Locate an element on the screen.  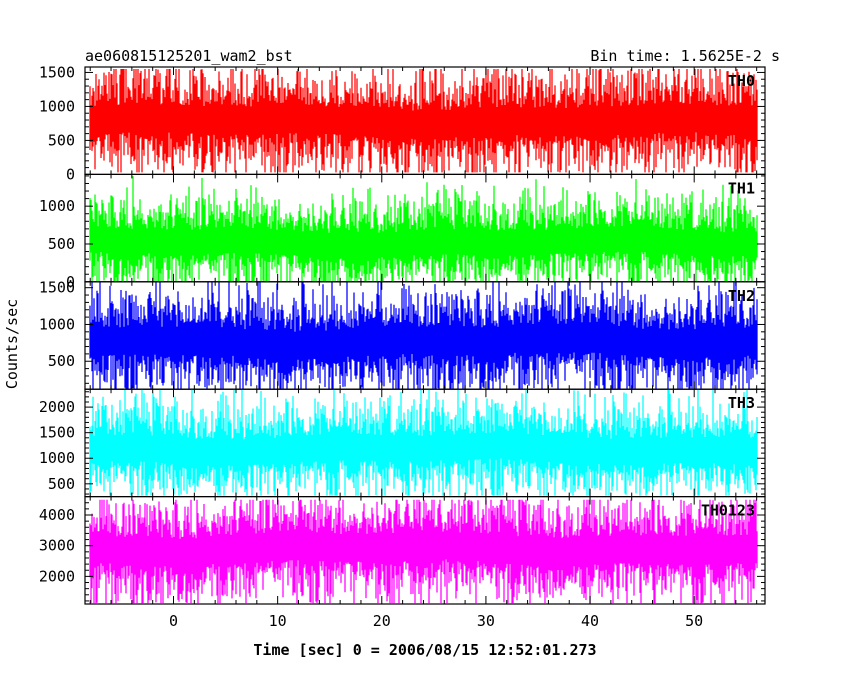
series-th0 is located at coordinates (423, 121).